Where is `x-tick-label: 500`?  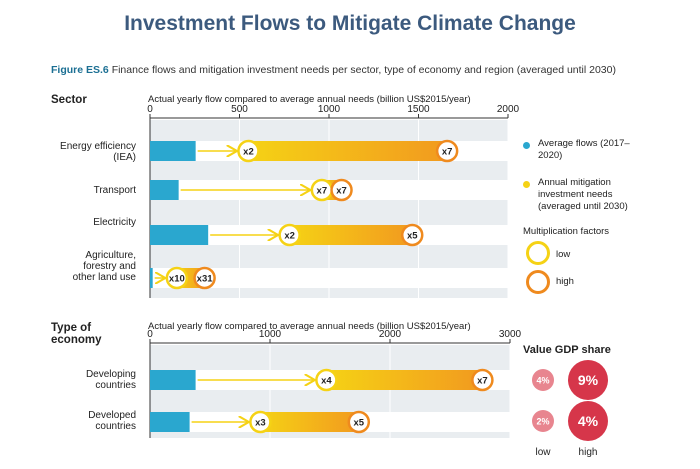 x-tick-label: 500 is located at coordinates (239, 109).